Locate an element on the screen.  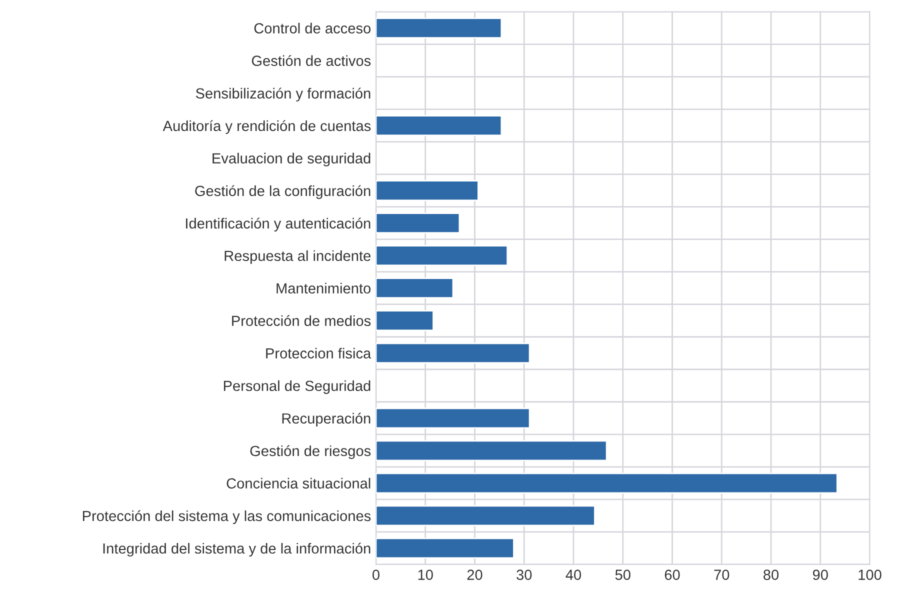
x-tick-label: 80 is located at coordinates (771, 575).